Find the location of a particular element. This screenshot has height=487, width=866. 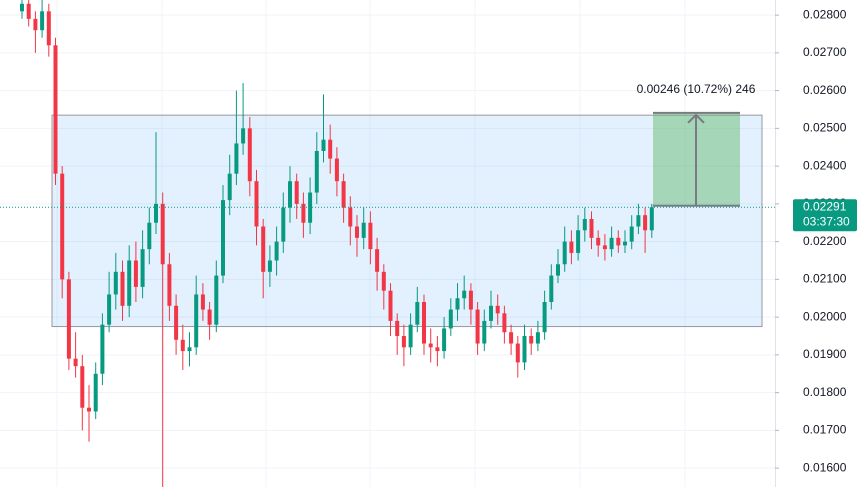

y-tick-label: 0.02800 is located at coordinates (825, 14).